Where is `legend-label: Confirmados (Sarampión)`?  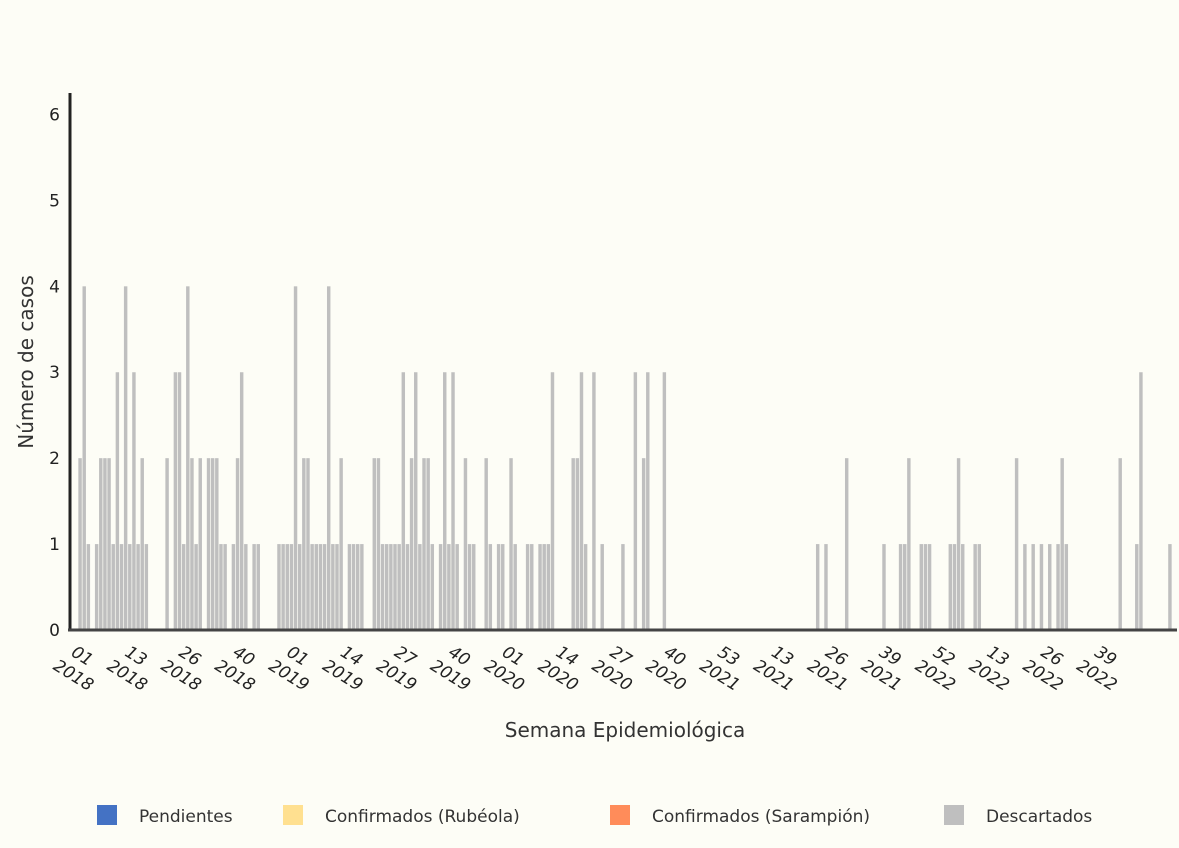
legend-label: Confirmados (Sarampión) is located at coordinates (761, 817).